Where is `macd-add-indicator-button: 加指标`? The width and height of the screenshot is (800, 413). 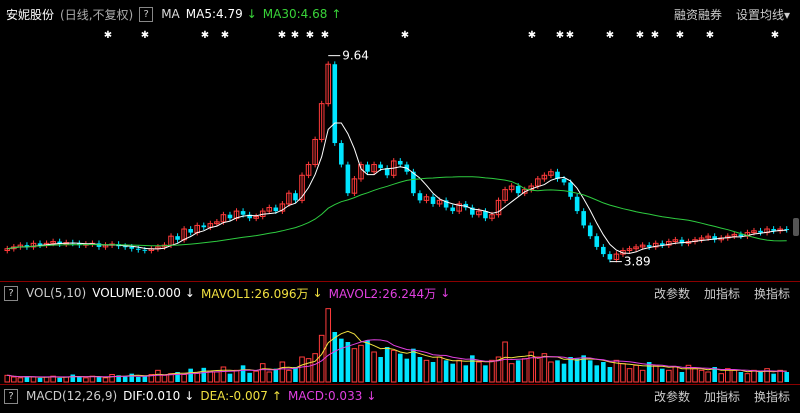 macd-add-indicator-button: 加指标 is located at coordinates (721, 396).